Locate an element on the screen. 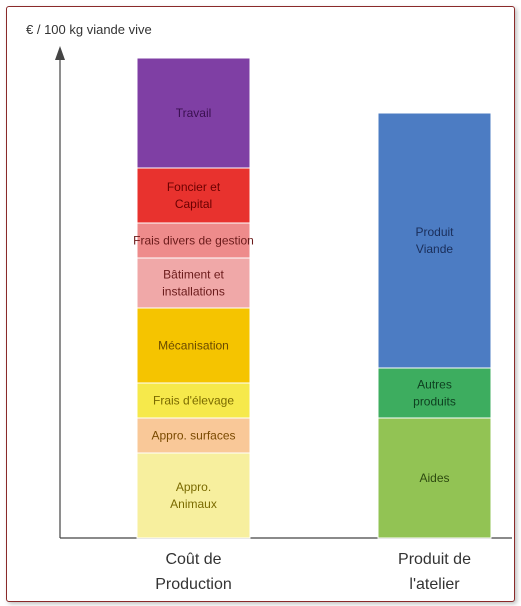 This screenshot has height=606, width=521. segment-appro-animaux is located at coordinates (193, 495).